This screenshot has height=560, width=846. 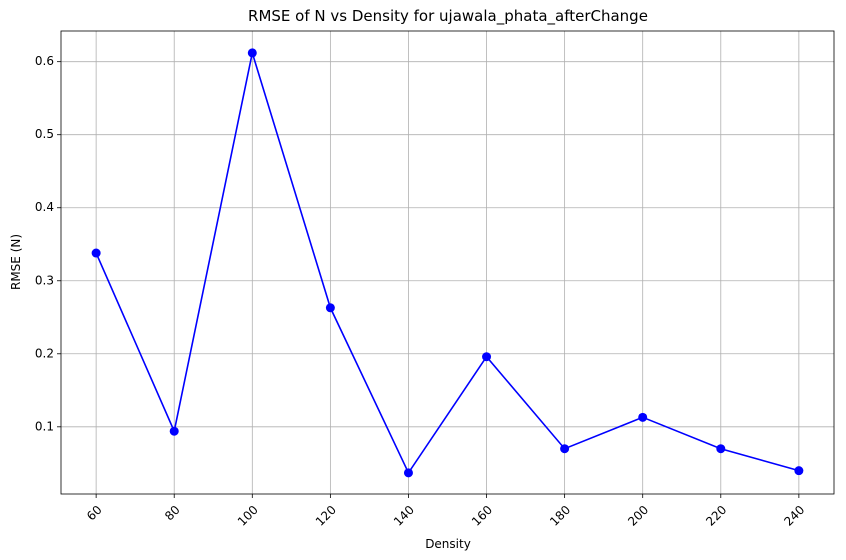 What do you see at coordinates (448, 544) in the screenshot?
I see `x-axis-label: Density` at bounding box center [448, 544].